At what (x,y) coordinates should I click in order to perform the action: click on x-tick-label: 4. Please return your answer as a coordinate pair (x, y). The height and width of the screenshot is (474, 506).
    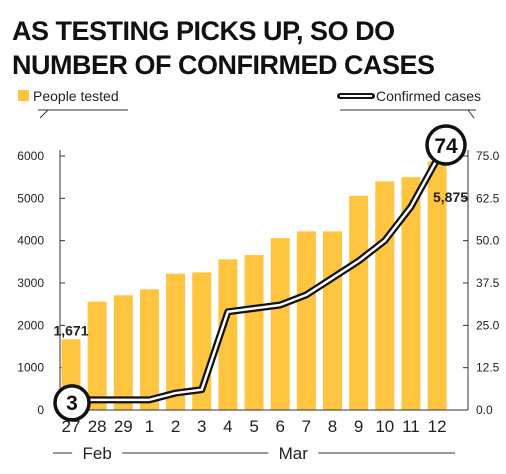
    Looking at the image, I should click on (227, 426).